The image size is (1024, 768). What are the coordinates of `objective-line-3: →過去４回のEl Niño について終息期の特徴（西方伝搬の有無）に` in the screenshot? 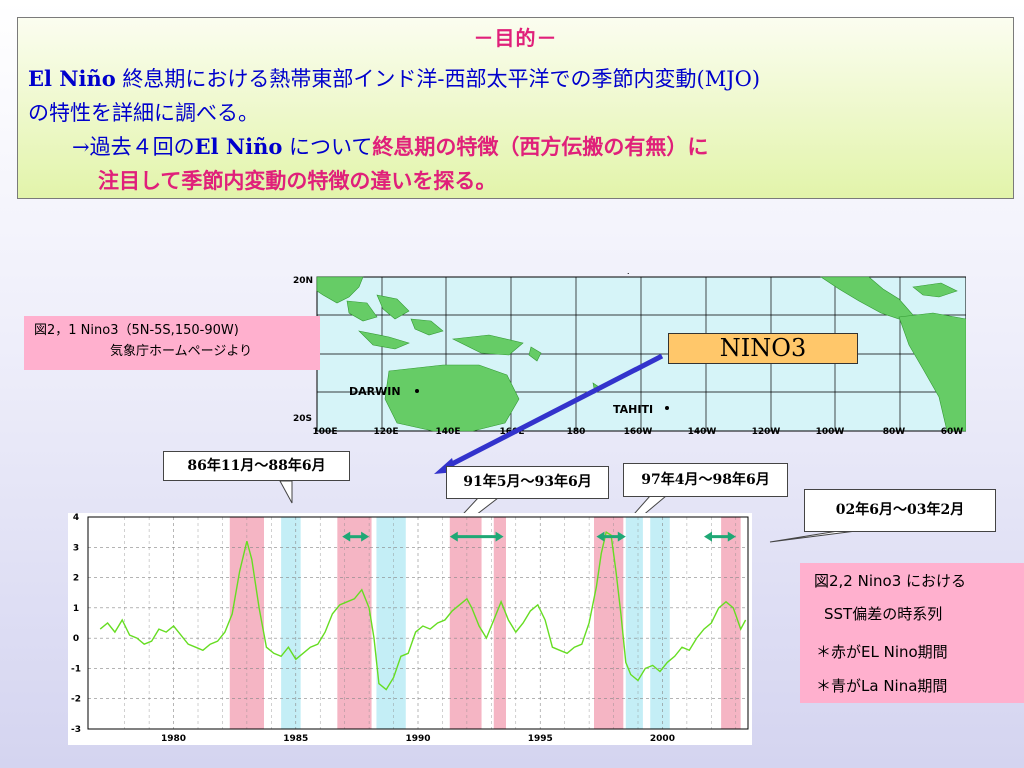 It's located at (390, 146).